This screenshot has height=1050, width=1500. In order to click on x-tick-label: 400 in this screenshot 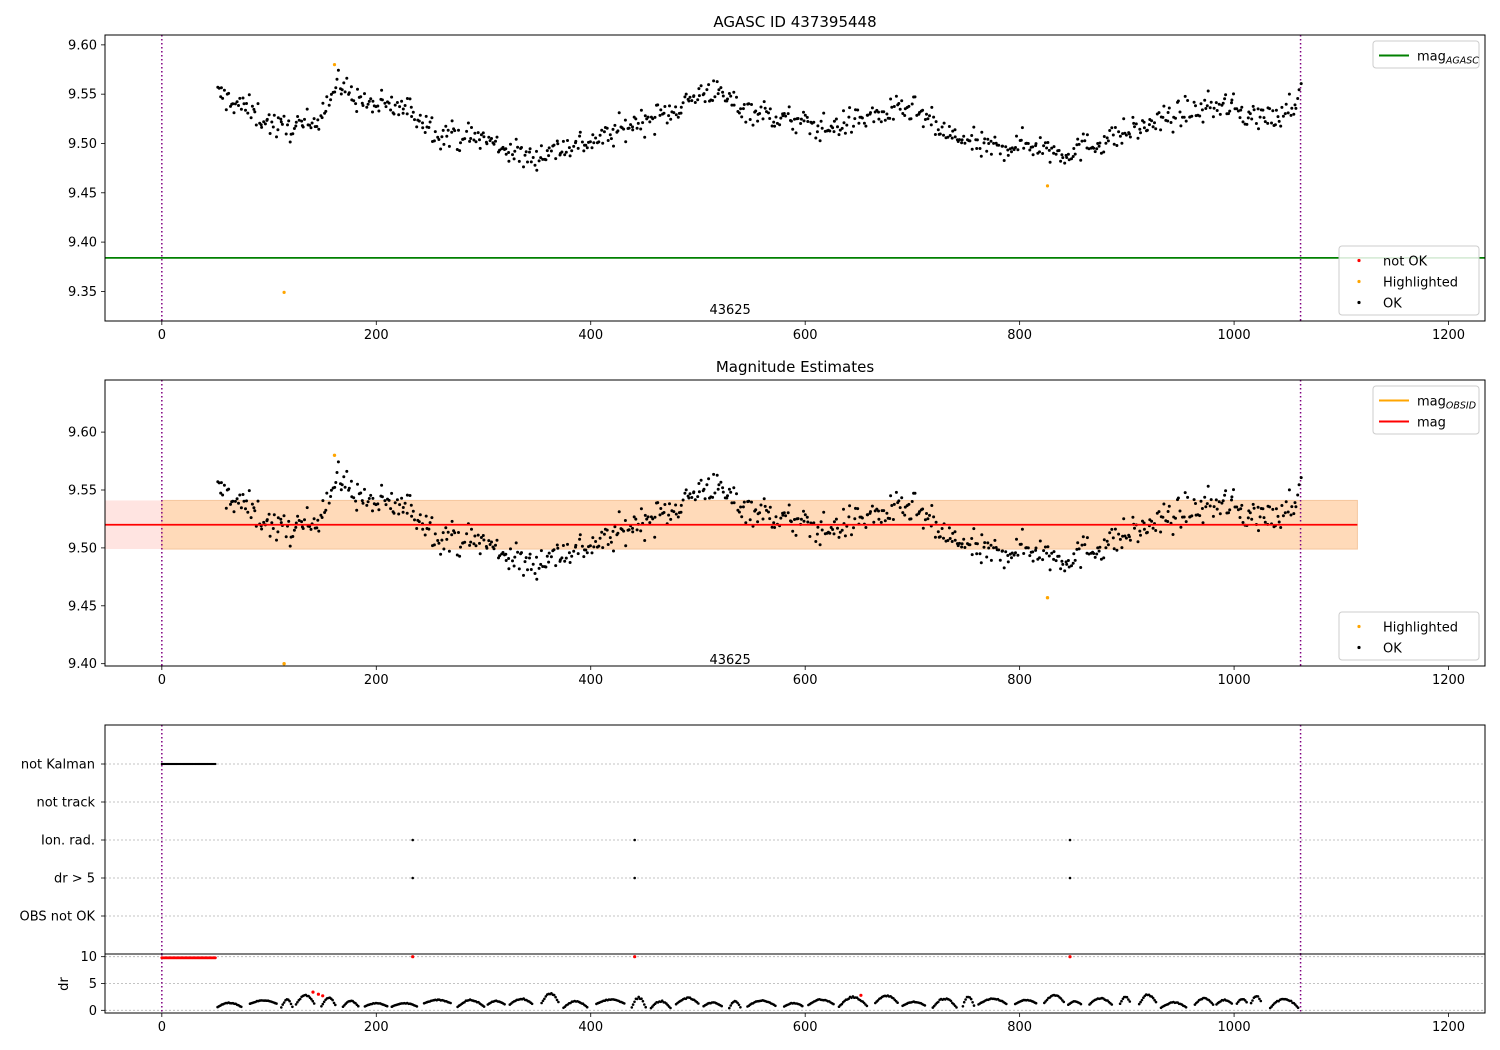, I will do `click(590, 1027)`.